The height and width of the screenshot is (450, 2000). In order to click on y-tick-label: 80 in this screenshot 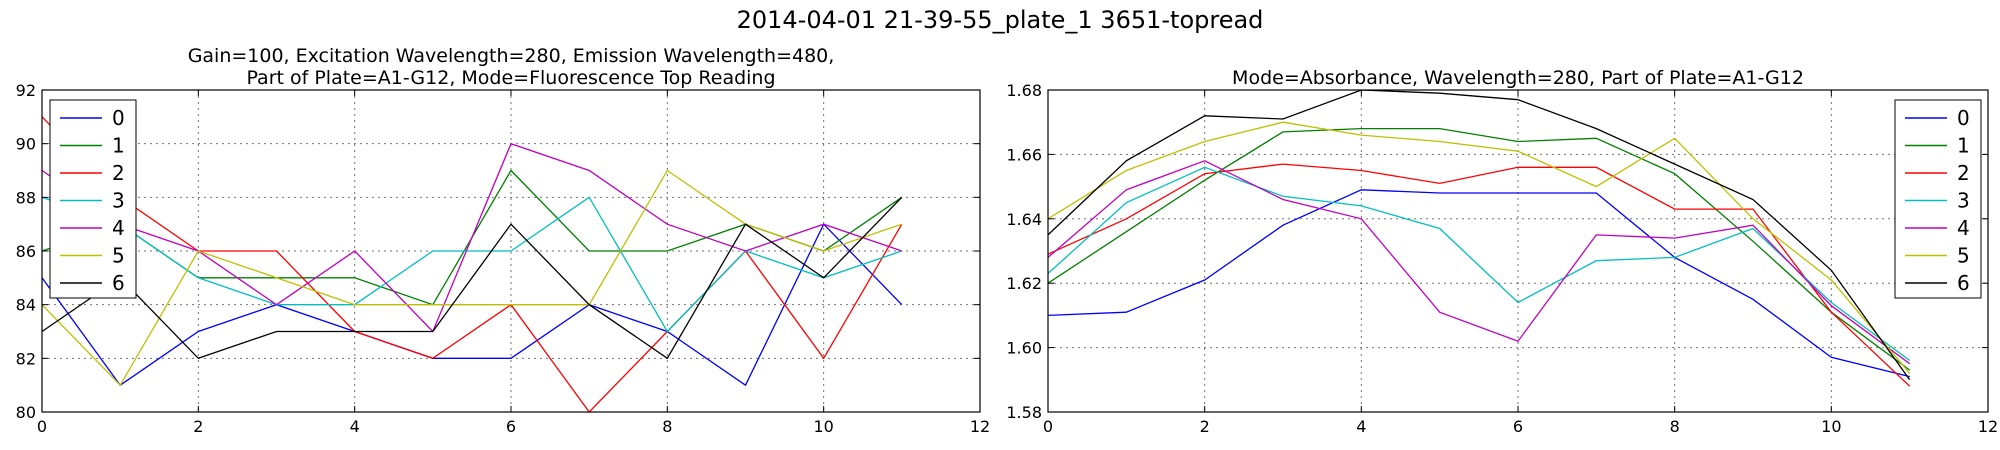, I will do `click(26, 412)`.